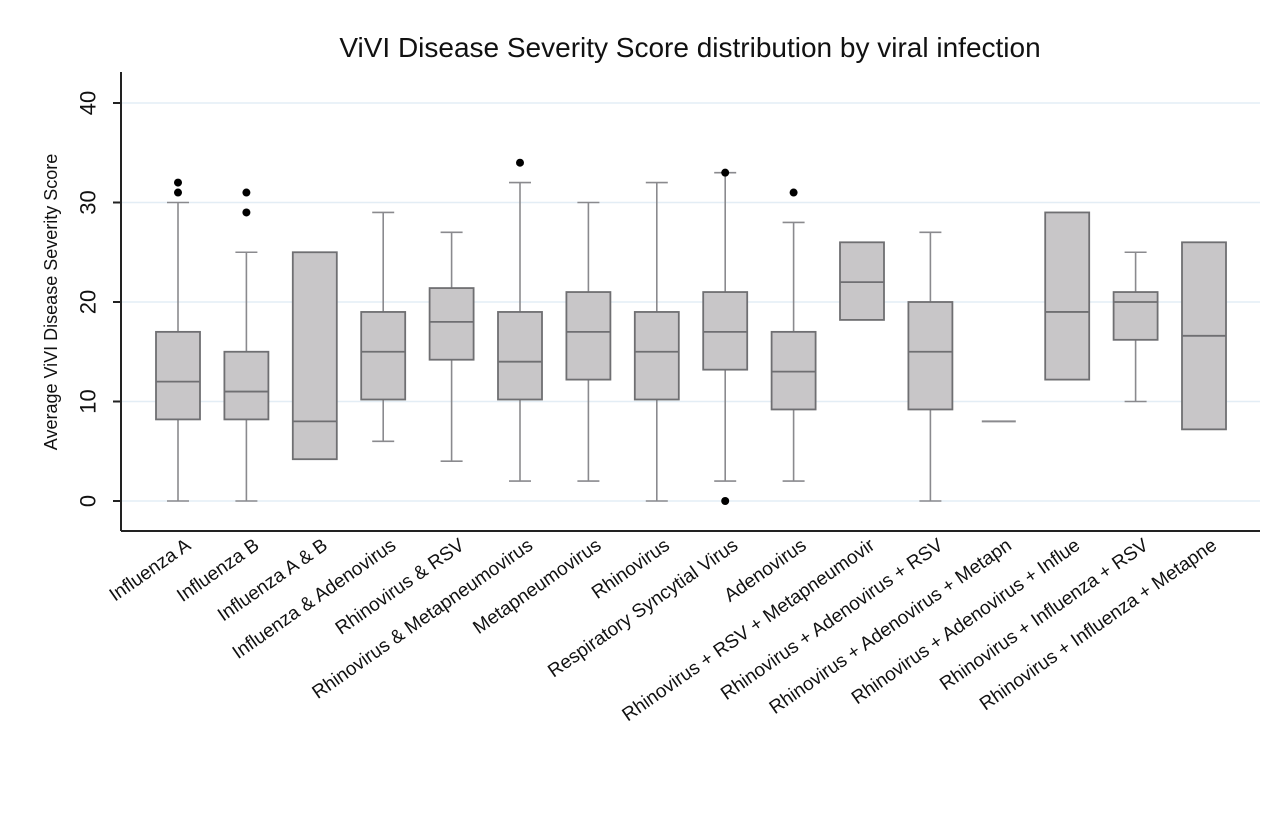 This screenshot has width=1280, height=832. I want to click on y-tick-label: 0, so click(88, 501).